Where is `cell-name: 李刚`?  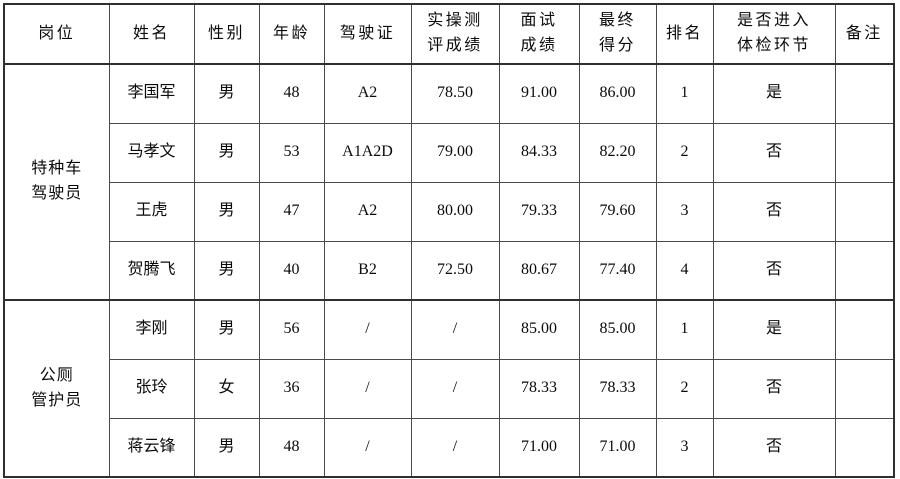
cell-name: 李刚 is located at coordinates (151, 329).